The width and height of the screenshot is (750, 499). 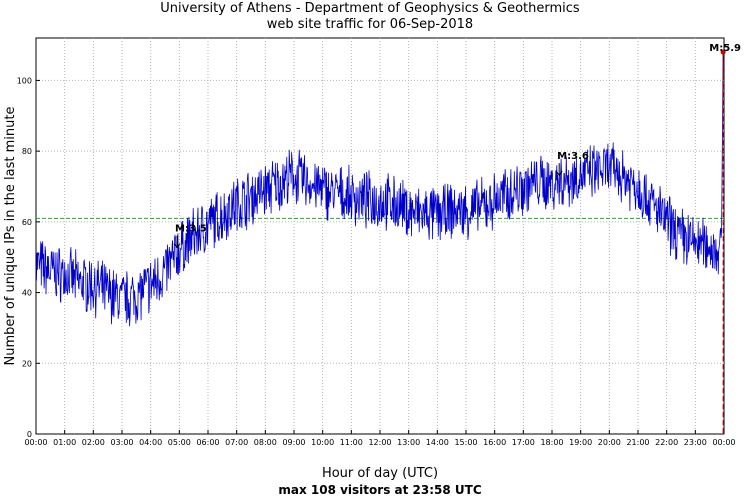 I want to click on chart-subtitle: web site traffic for 06-Sep-2018, so click(x=370, y=24).